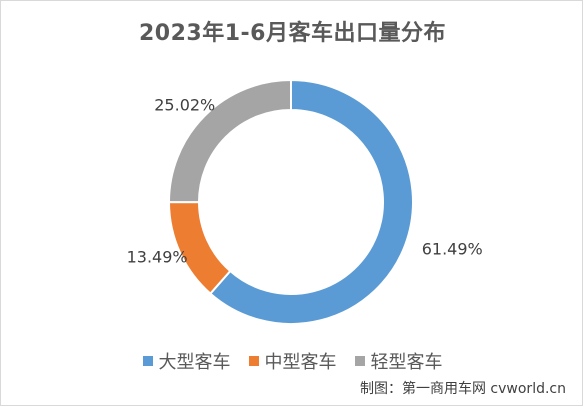  What do you see at coordinates (292, 33) in the screenshot?
I see `chart-title: 2023年1-6月客车出口量分布` at bounding box center [292, 33].